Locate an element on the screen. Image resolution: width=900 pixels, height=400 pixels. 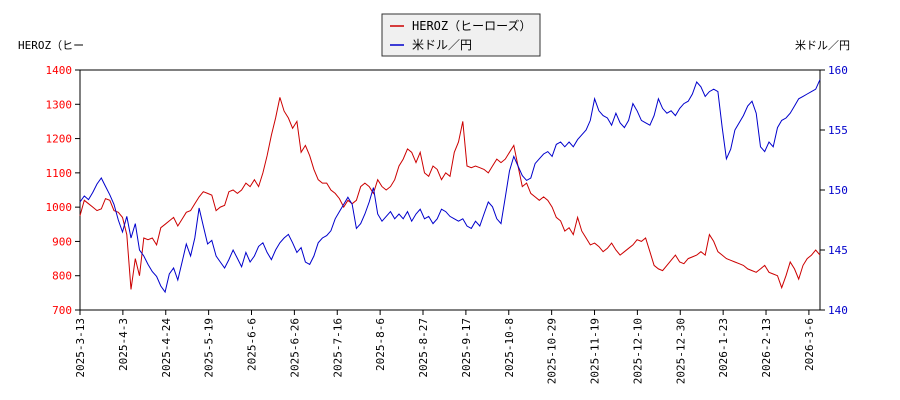
x-tick-label: 2025-12-30 is located at coordinates (680, 351).